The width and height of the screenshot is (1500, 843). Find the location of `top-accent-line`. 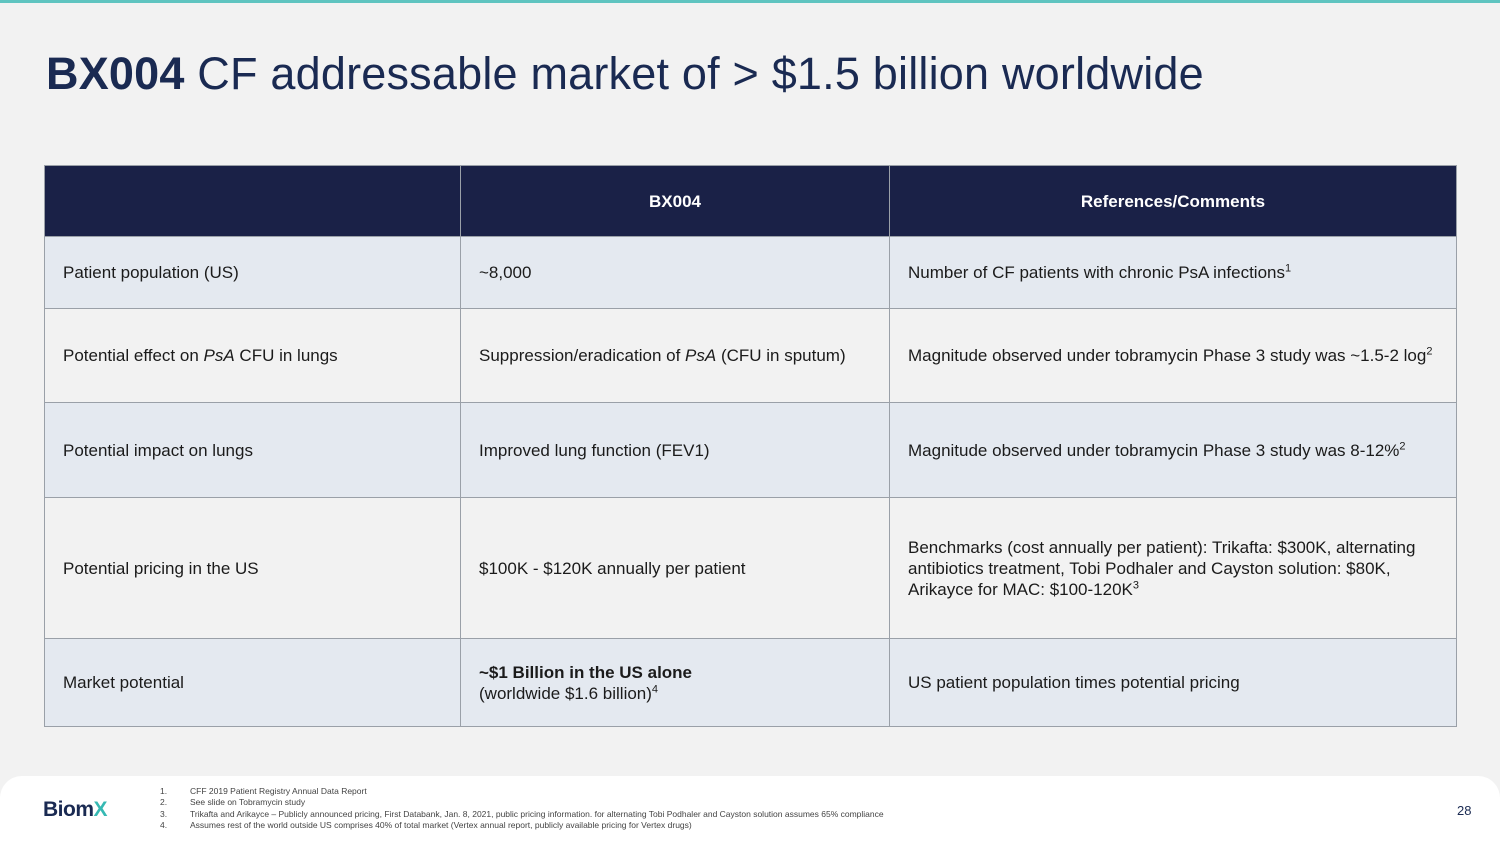

top-accent-line is located at coordinates (750, 1).